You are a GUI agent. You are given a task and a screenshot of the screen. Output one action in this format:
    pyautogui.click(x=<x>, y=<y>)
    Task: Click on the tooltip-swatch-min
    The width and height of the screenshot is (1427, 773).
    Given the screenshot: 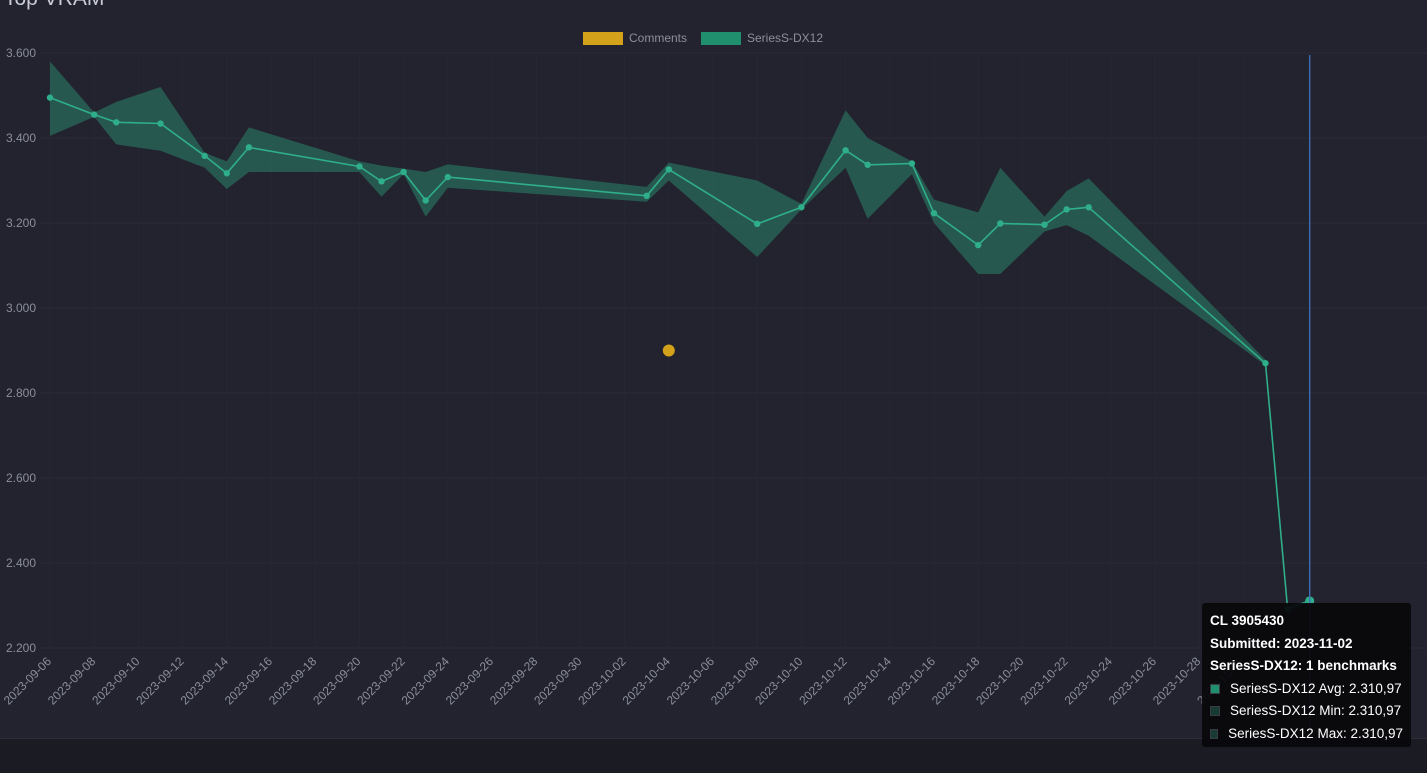 What is the action you would take?
    pyautogui.click(x=1215, y=711)
    